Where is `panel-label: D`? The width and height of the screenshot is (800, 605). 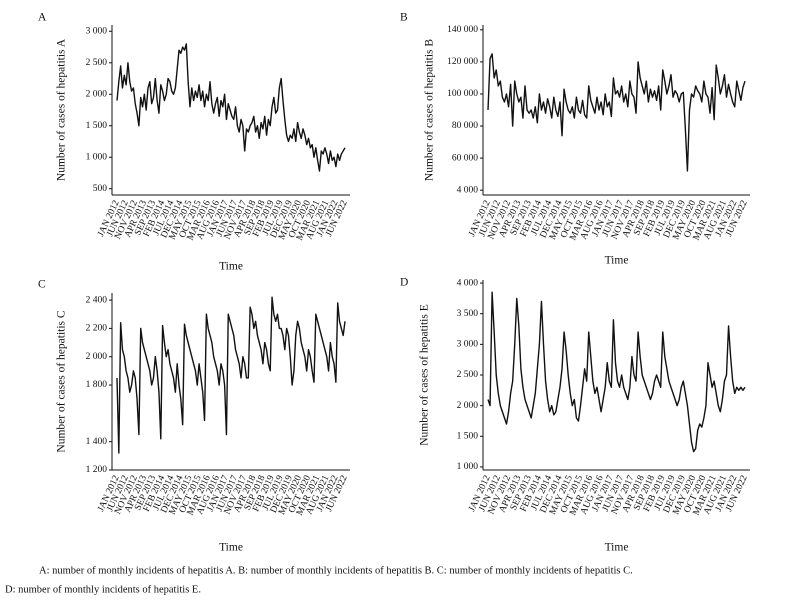 panel-label: D is located at coordinates (404, 283).